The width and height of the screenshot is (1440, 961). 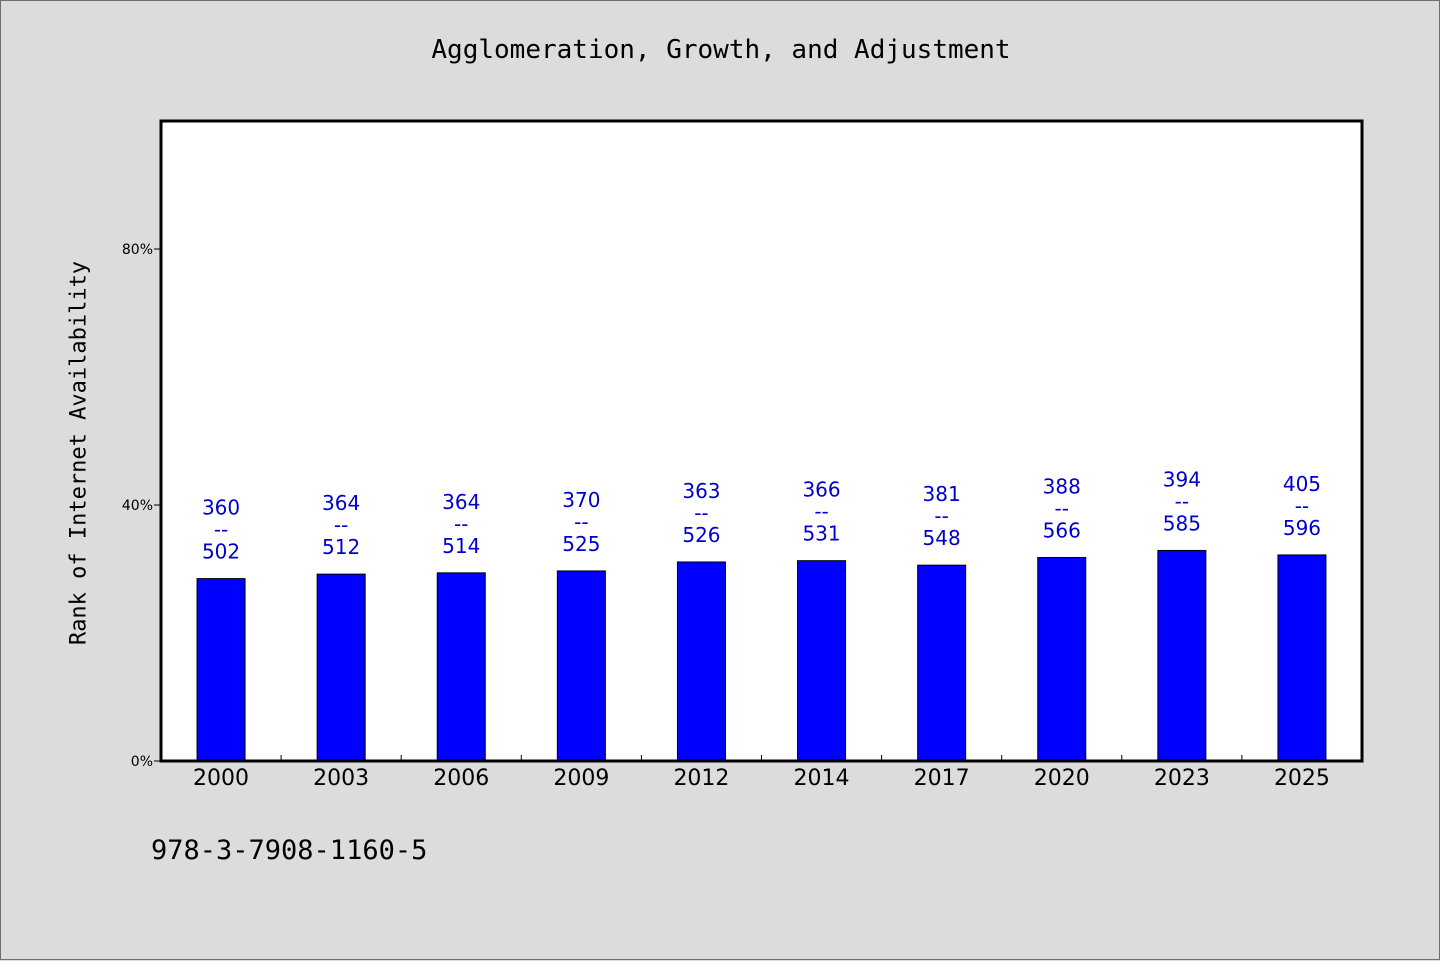 What do you see at coordinates (341, 547) in the screenshot?
I see `data-label-bottom: 512` at bounding box center [341, 547].